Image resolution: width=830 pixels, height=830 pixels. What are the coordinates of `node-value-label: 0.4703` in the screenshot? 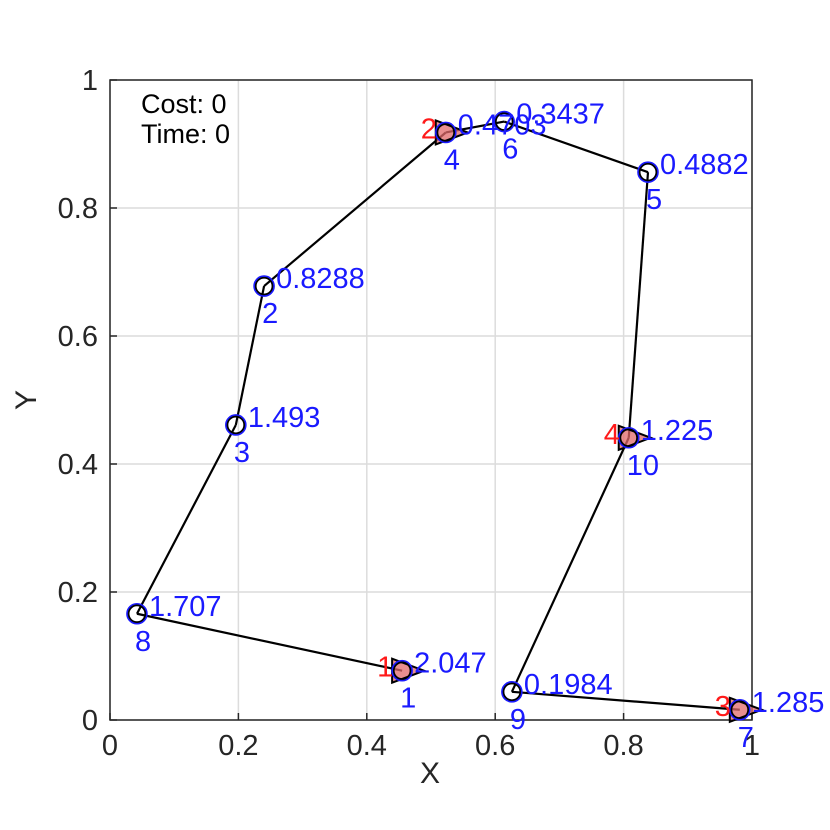 It's located at (502, 125).